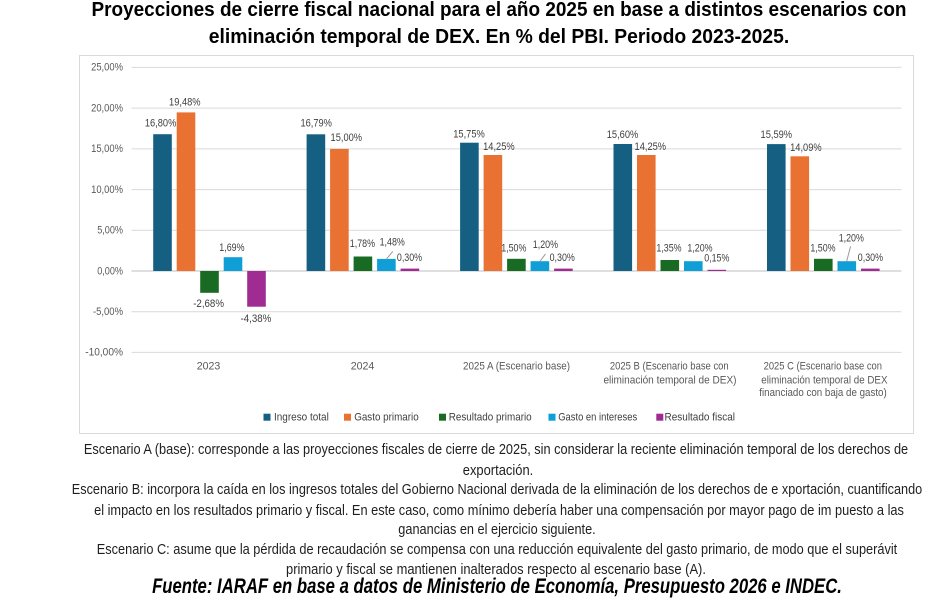  Describe the element at coordinates (516, 367) in the screenshot. I see `svg-text: 2025 A (Escenario base)` at that location.